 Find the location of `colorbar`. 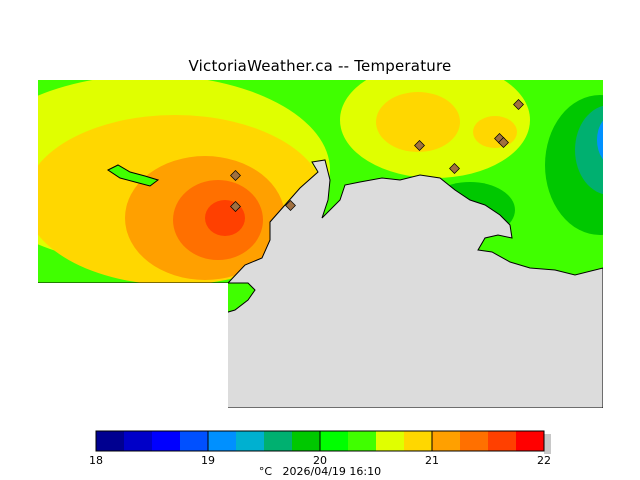

colorbar is located at coordinates (323, 442).